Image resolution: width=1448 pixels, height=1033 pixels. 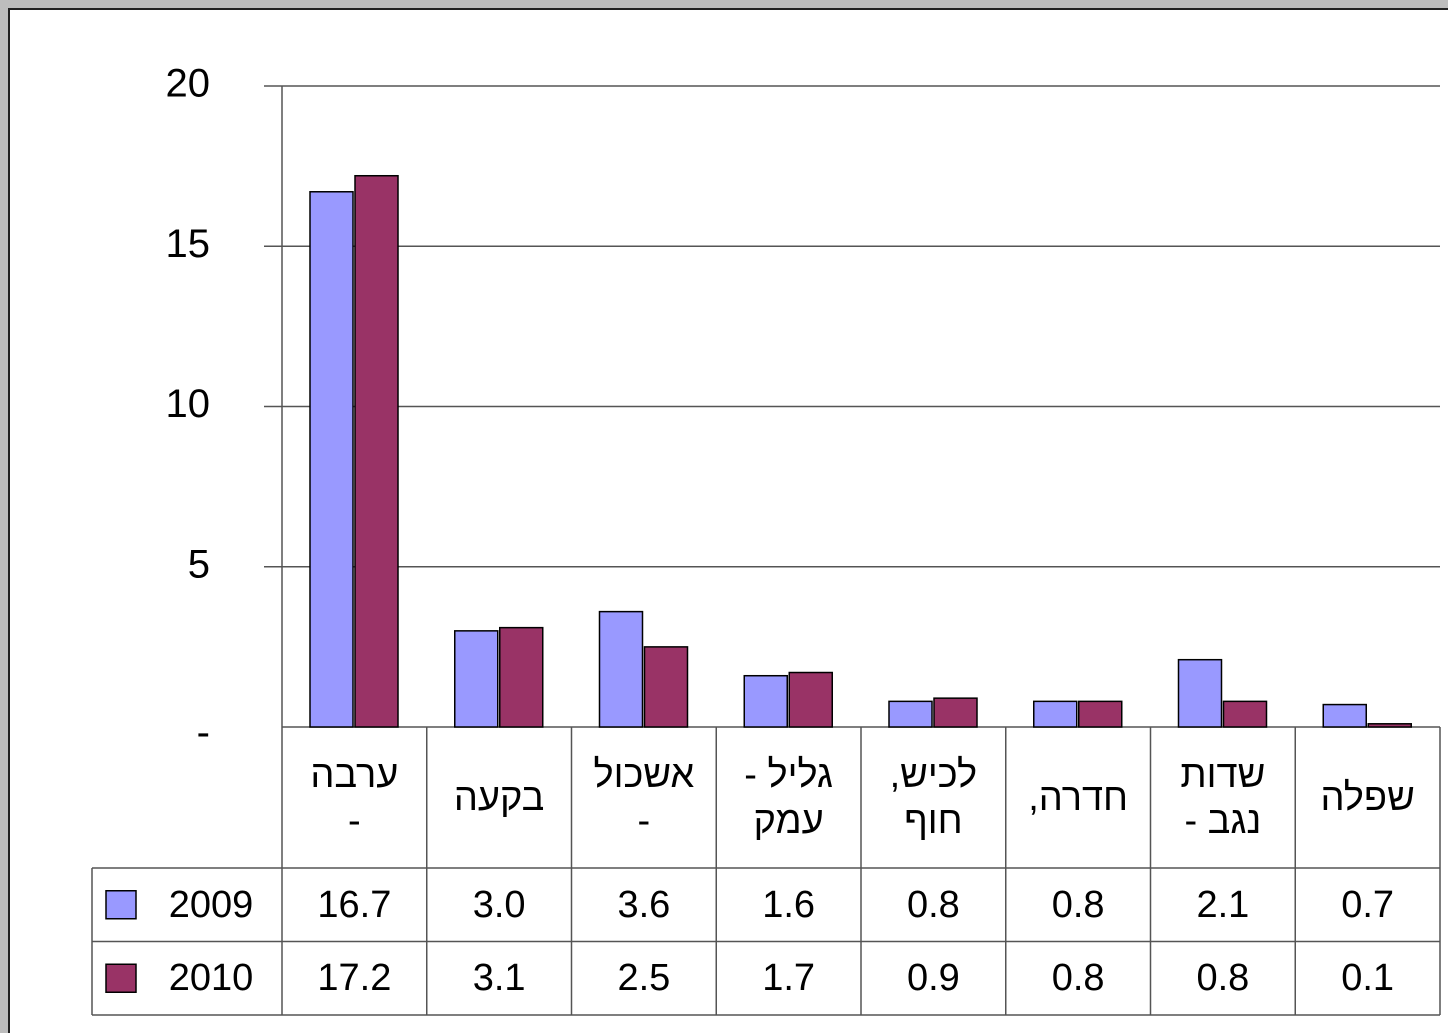 What do you see at coordinates (354, 797) in the screenshot?
I see `x-tick-label: ערבה -` at bounding box center [354, 797].